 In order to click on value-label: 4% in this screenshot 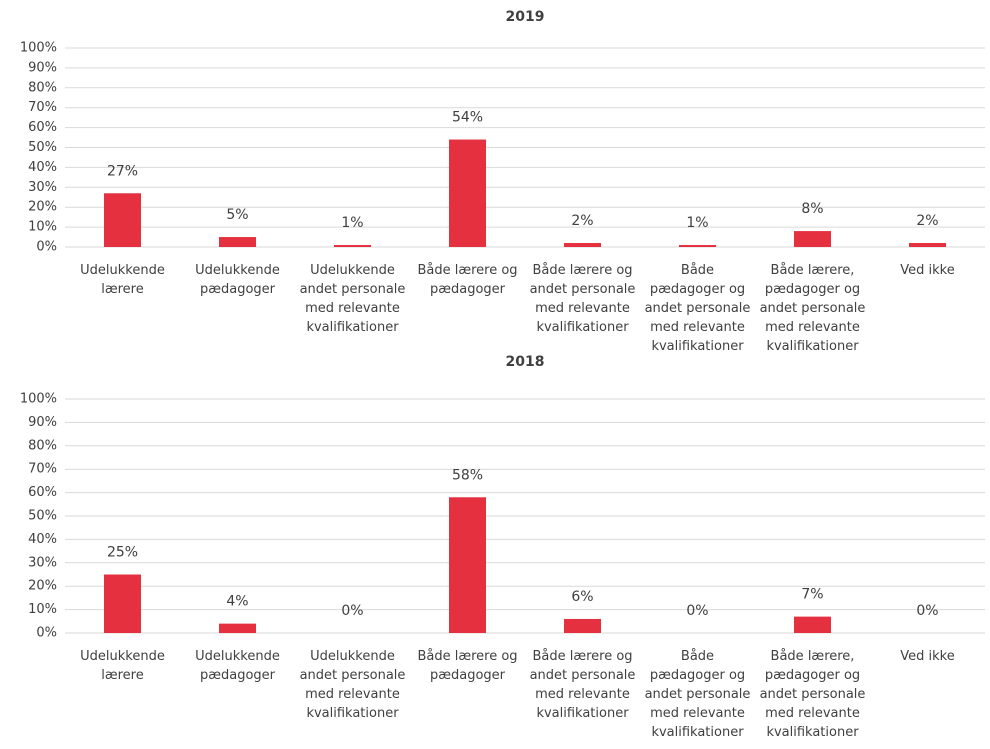, I will do `click(237, 602)`.